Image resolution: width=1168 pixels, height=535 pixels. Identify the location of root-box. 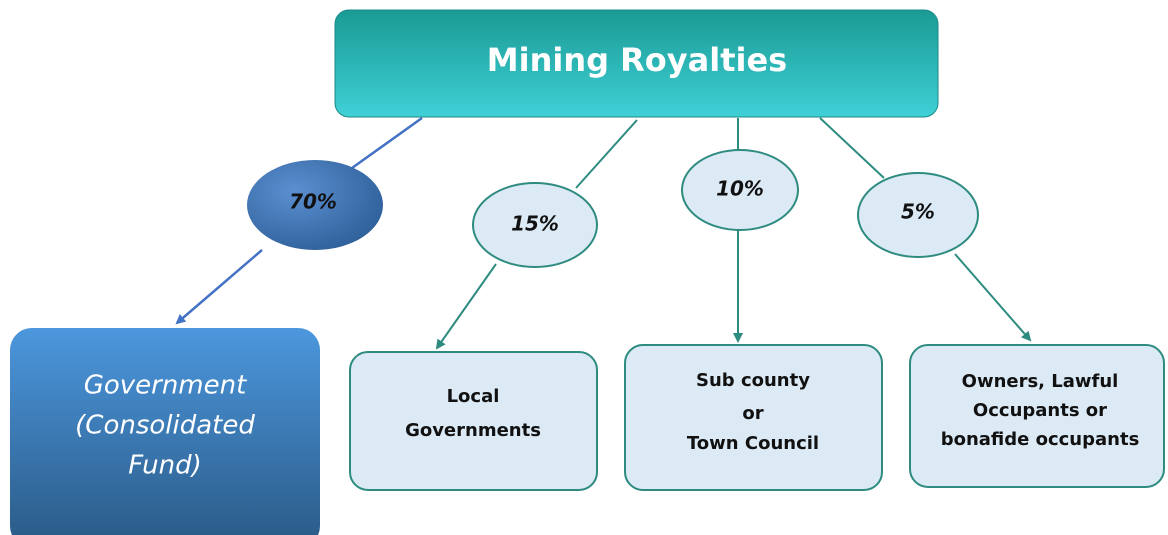
(636, 63).